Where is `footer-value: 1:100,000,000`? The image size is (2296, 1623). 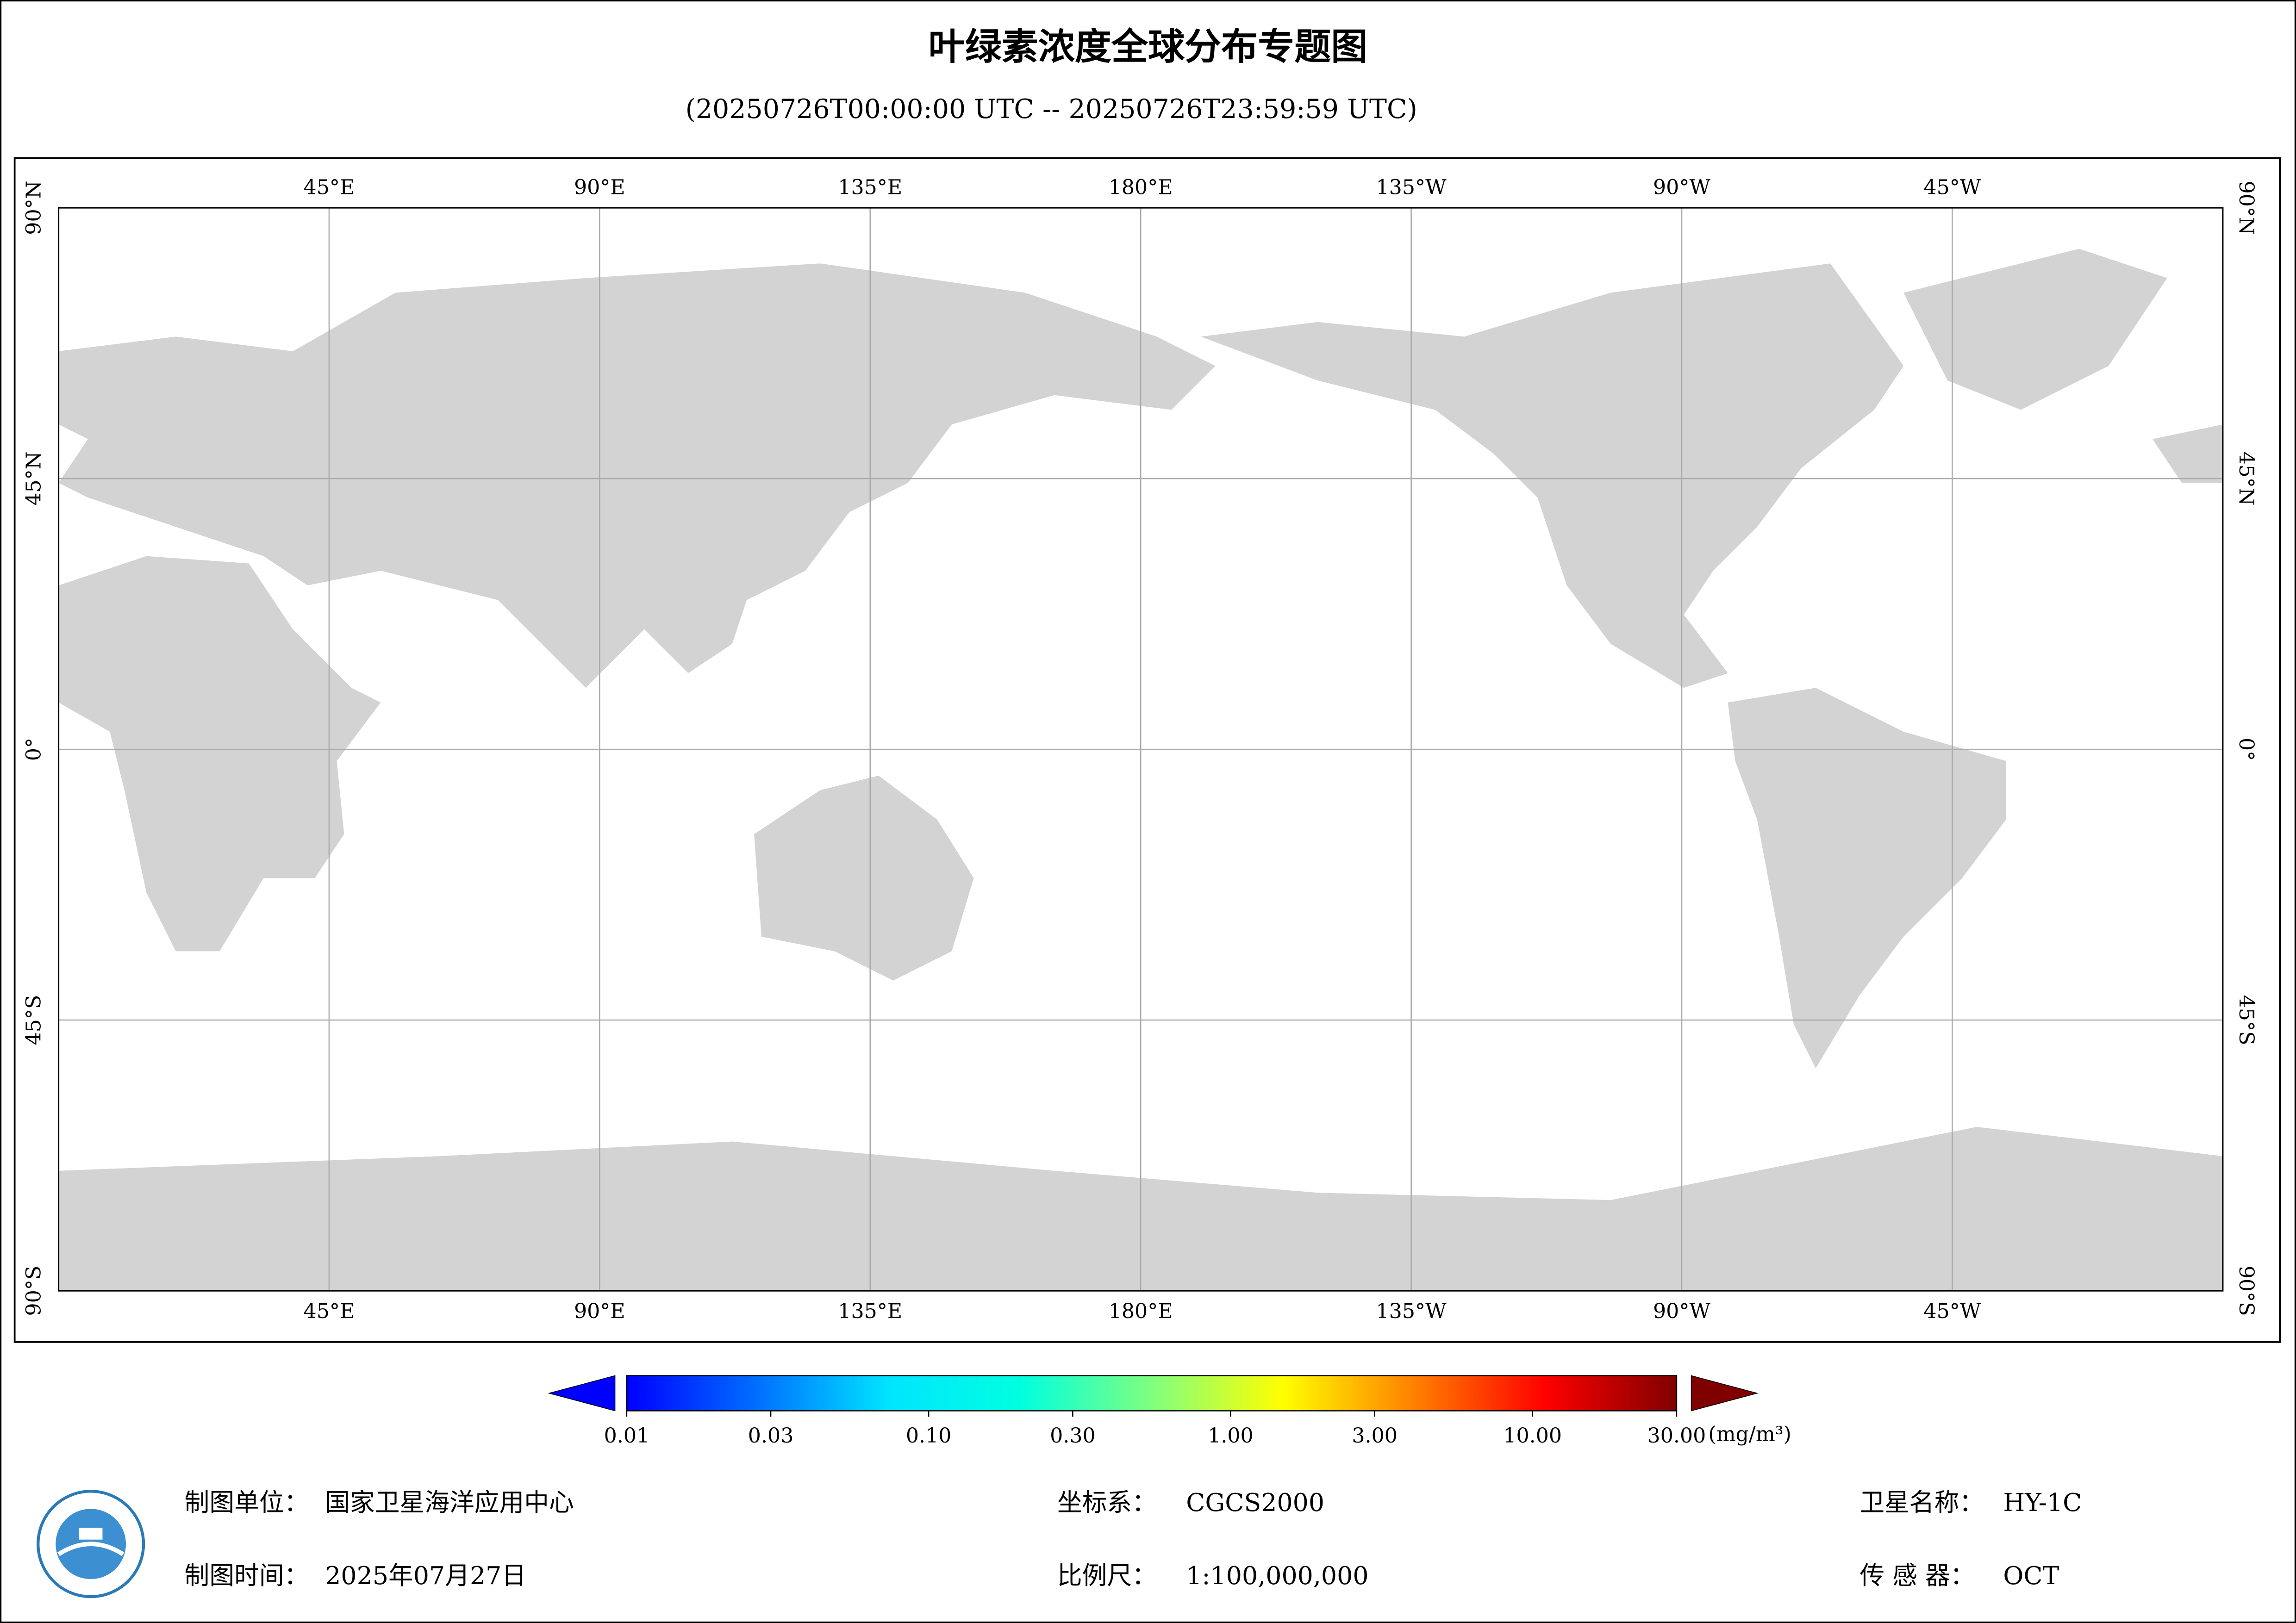
footer-value: 1:100,000,000 is located at coordinates (1277, 1575).